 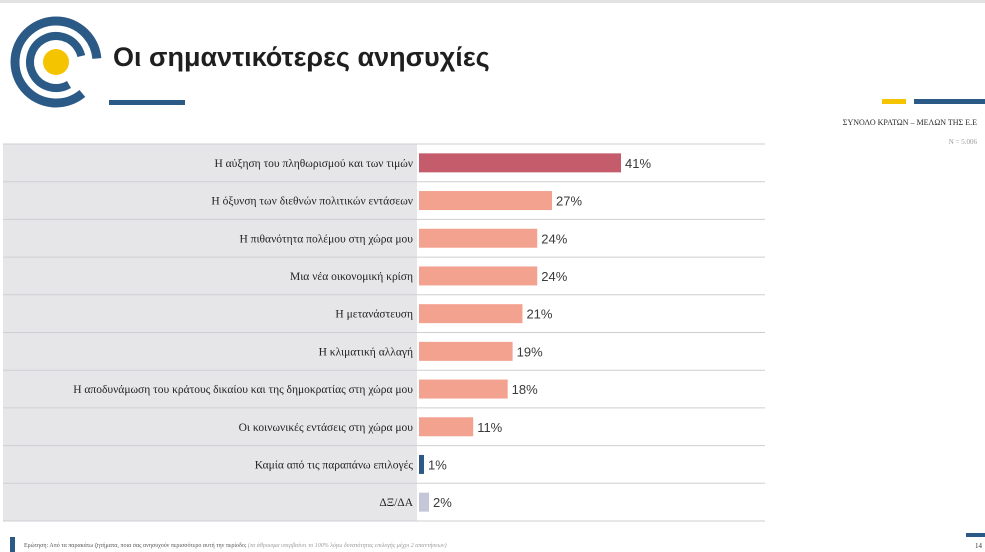 I want to click on footer-accent-bar, so click(x=12, y=544).